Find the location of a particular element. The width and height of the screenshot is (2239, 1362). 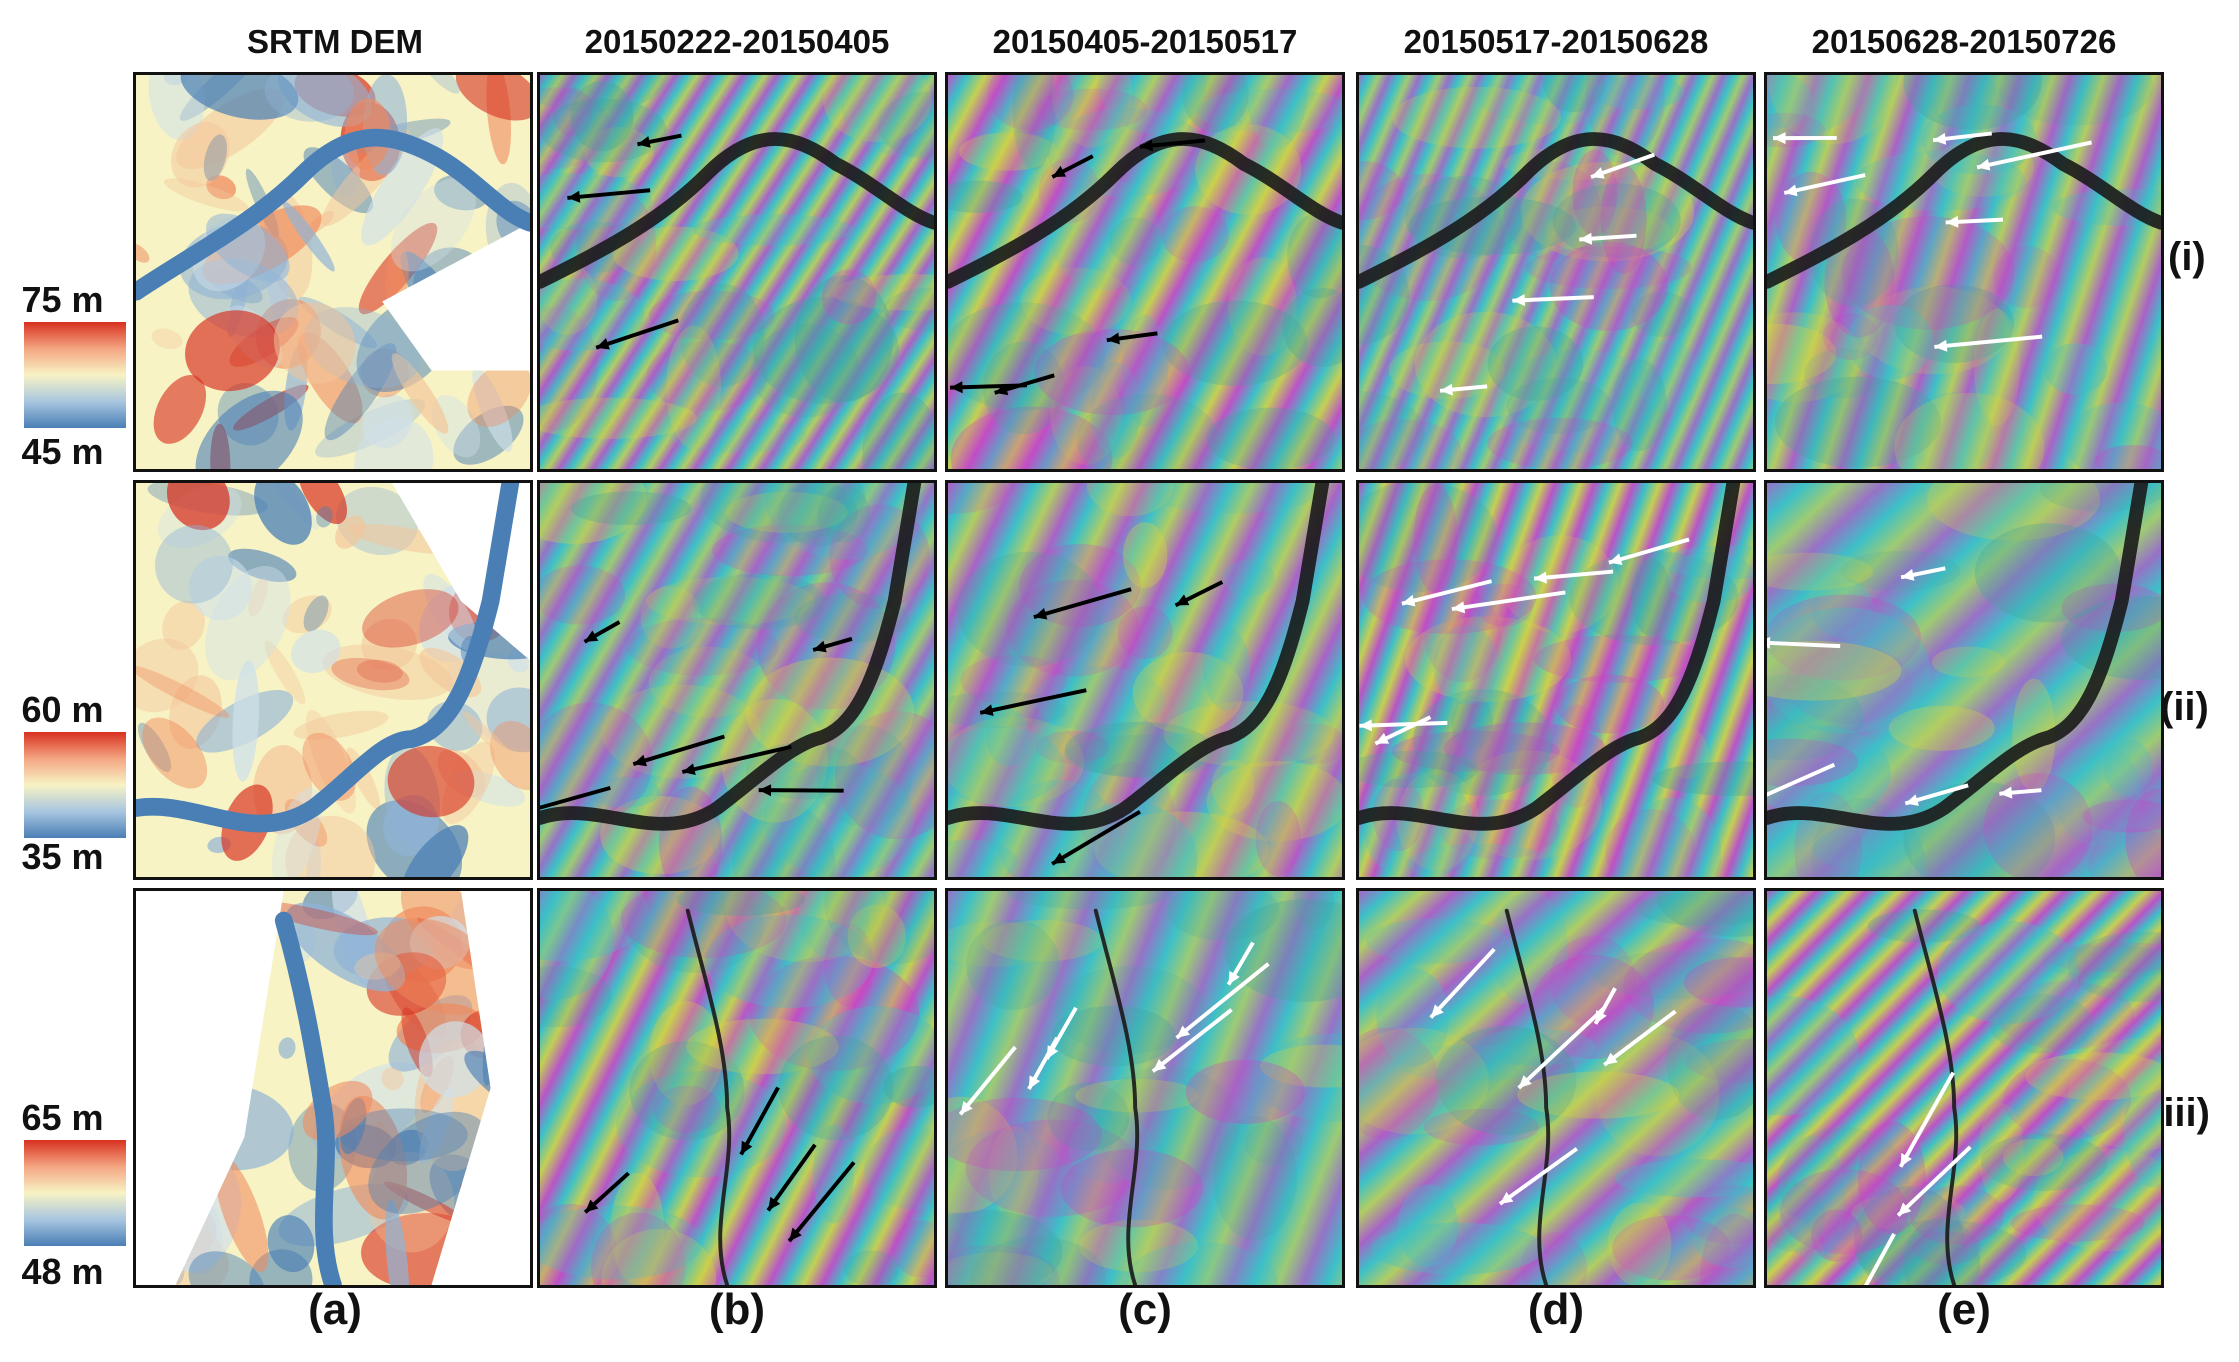

colorbar-max-ii: 60 m is located at coordinates (62, 709).